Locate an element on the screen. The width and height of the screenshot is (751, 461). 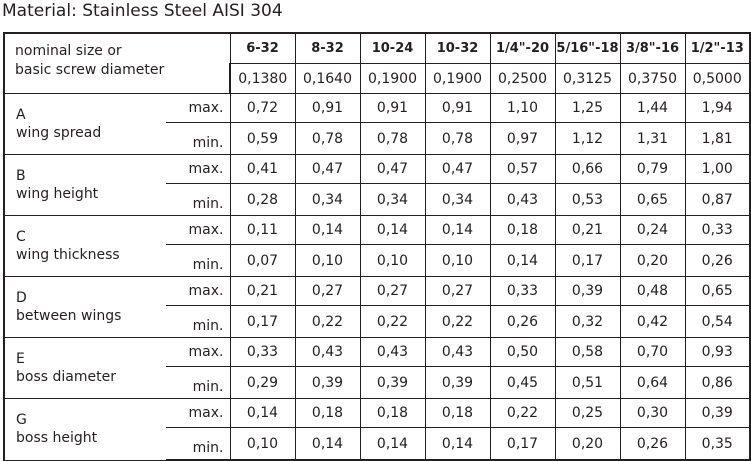
dimension-name: boss height is located at coordinates (57, 438).